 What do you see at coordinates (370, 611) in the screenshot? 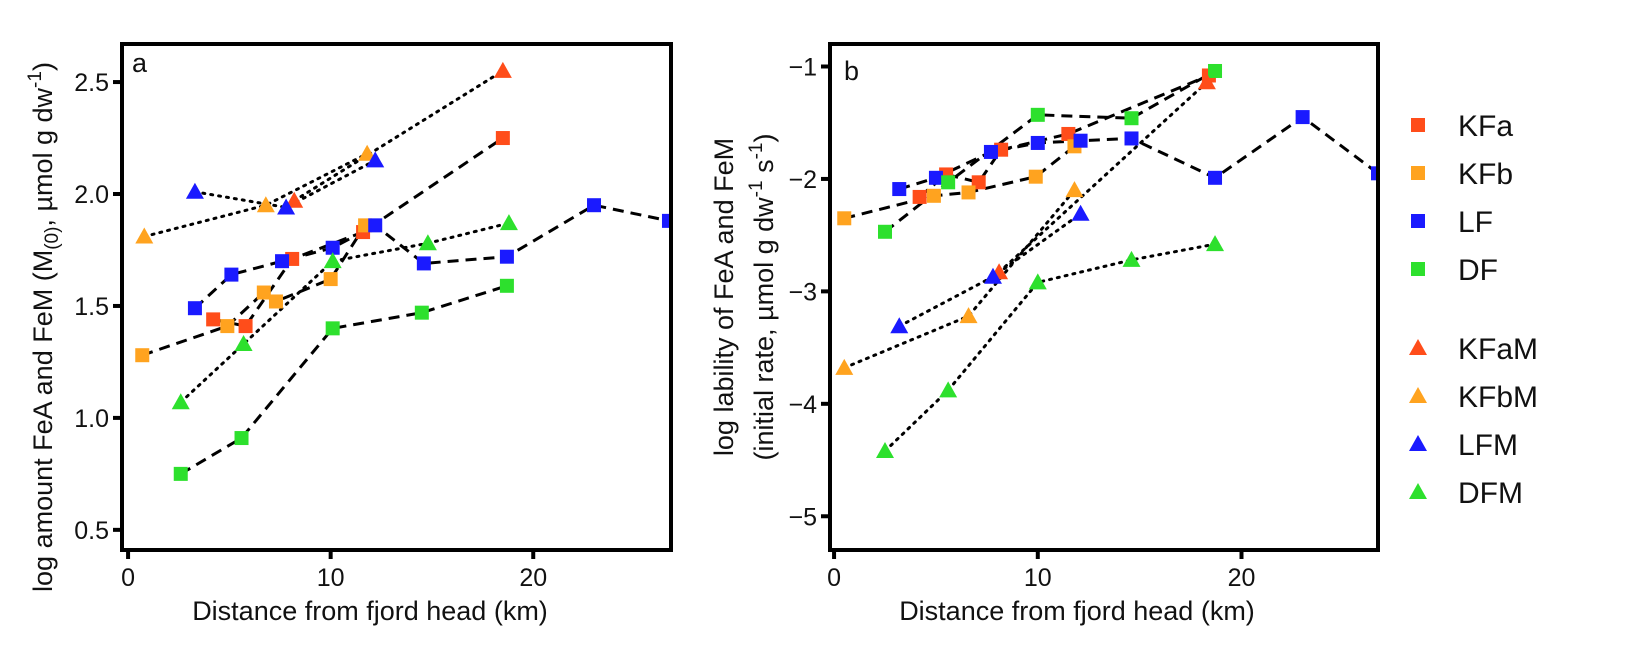
I see `panel-a-x-axis-label: Distance from fjord head (km)` at bounding box center [370, 611].